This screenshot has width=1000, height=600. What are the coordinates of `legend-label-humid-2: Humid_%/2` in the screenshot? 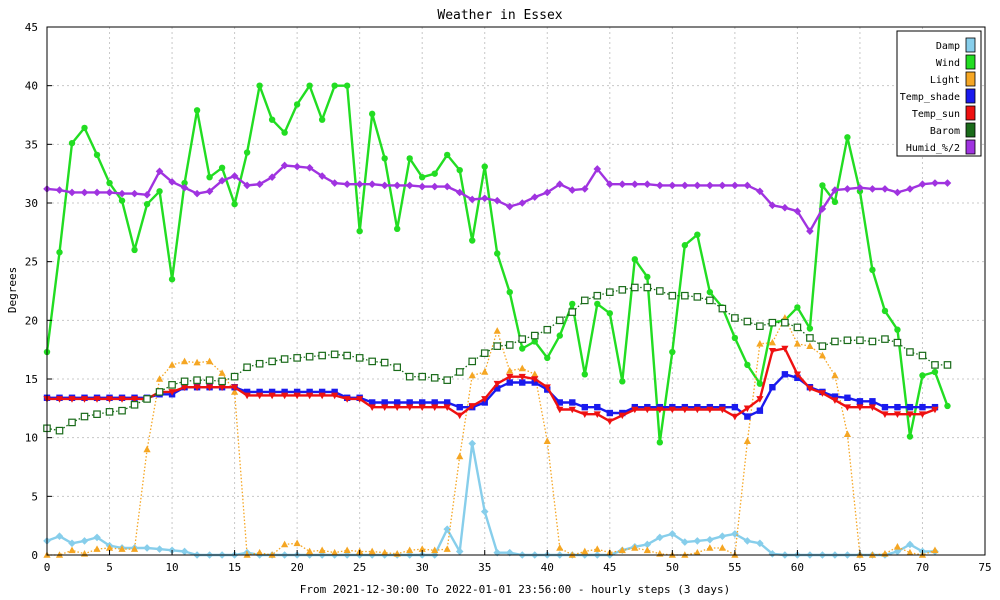 It's located at (933, 148).